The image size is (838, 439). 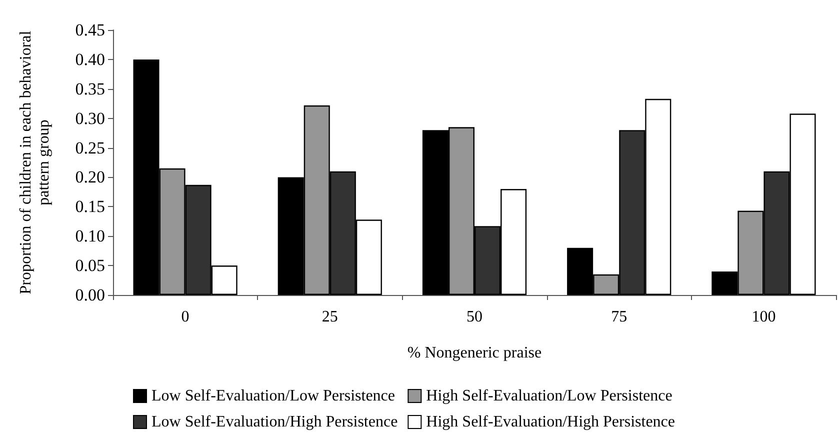 I want to click on legend-label: High Self-Evaluation/Low Persistence, so click(x=549, y=396).